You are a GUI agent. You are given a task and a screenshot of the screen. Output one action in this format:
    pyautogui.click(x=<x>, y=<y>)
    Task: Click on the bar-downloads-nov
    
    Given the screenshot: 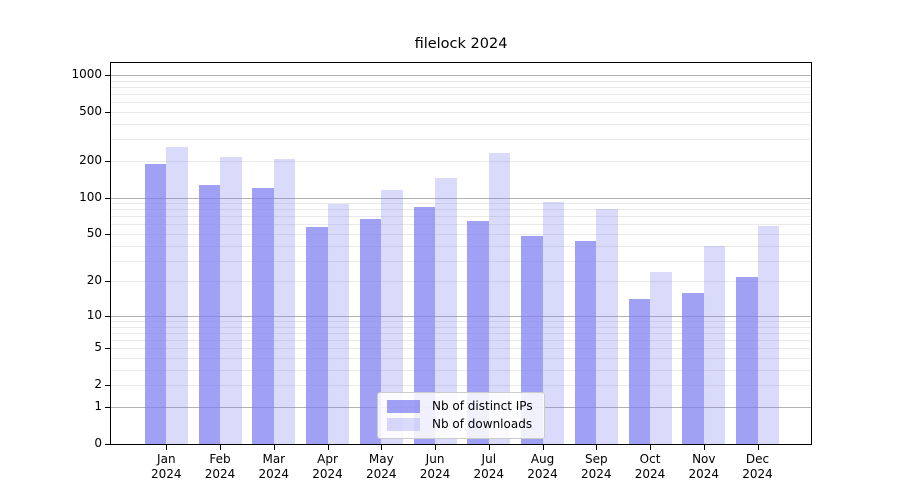 What is the action you would take?
    pyautogui.click(x=714, y=344)
    